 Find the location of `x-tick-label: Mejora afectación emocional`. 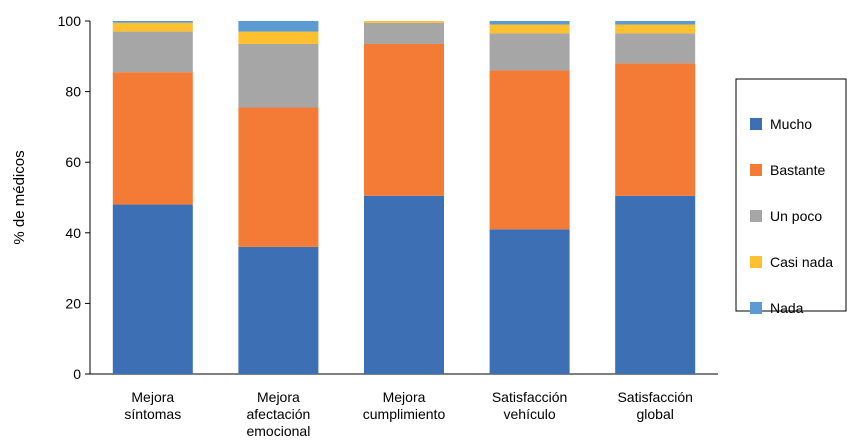

x-tick-label: Mejora afectación emocional is located at coordinates (278, 414).